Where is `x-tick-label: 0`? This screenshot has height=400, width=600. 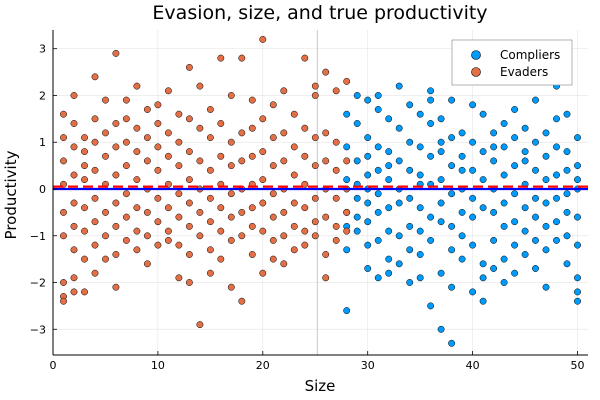
x-tick-label: 0 is located at coordinates (53, 365).